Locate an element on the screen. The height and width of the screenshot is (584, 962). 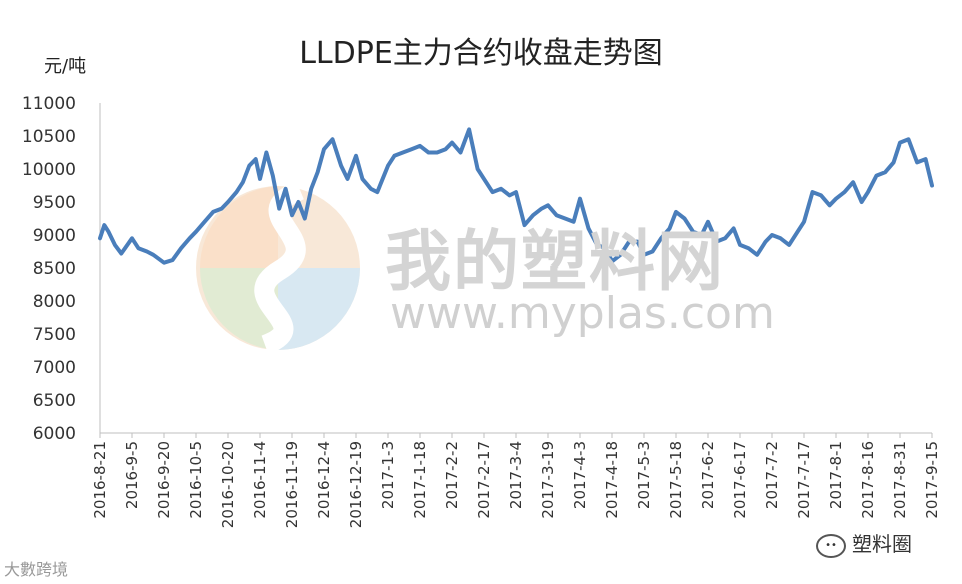
x-tick-label: 2017-8-31 is located at coordinates (900, 480).